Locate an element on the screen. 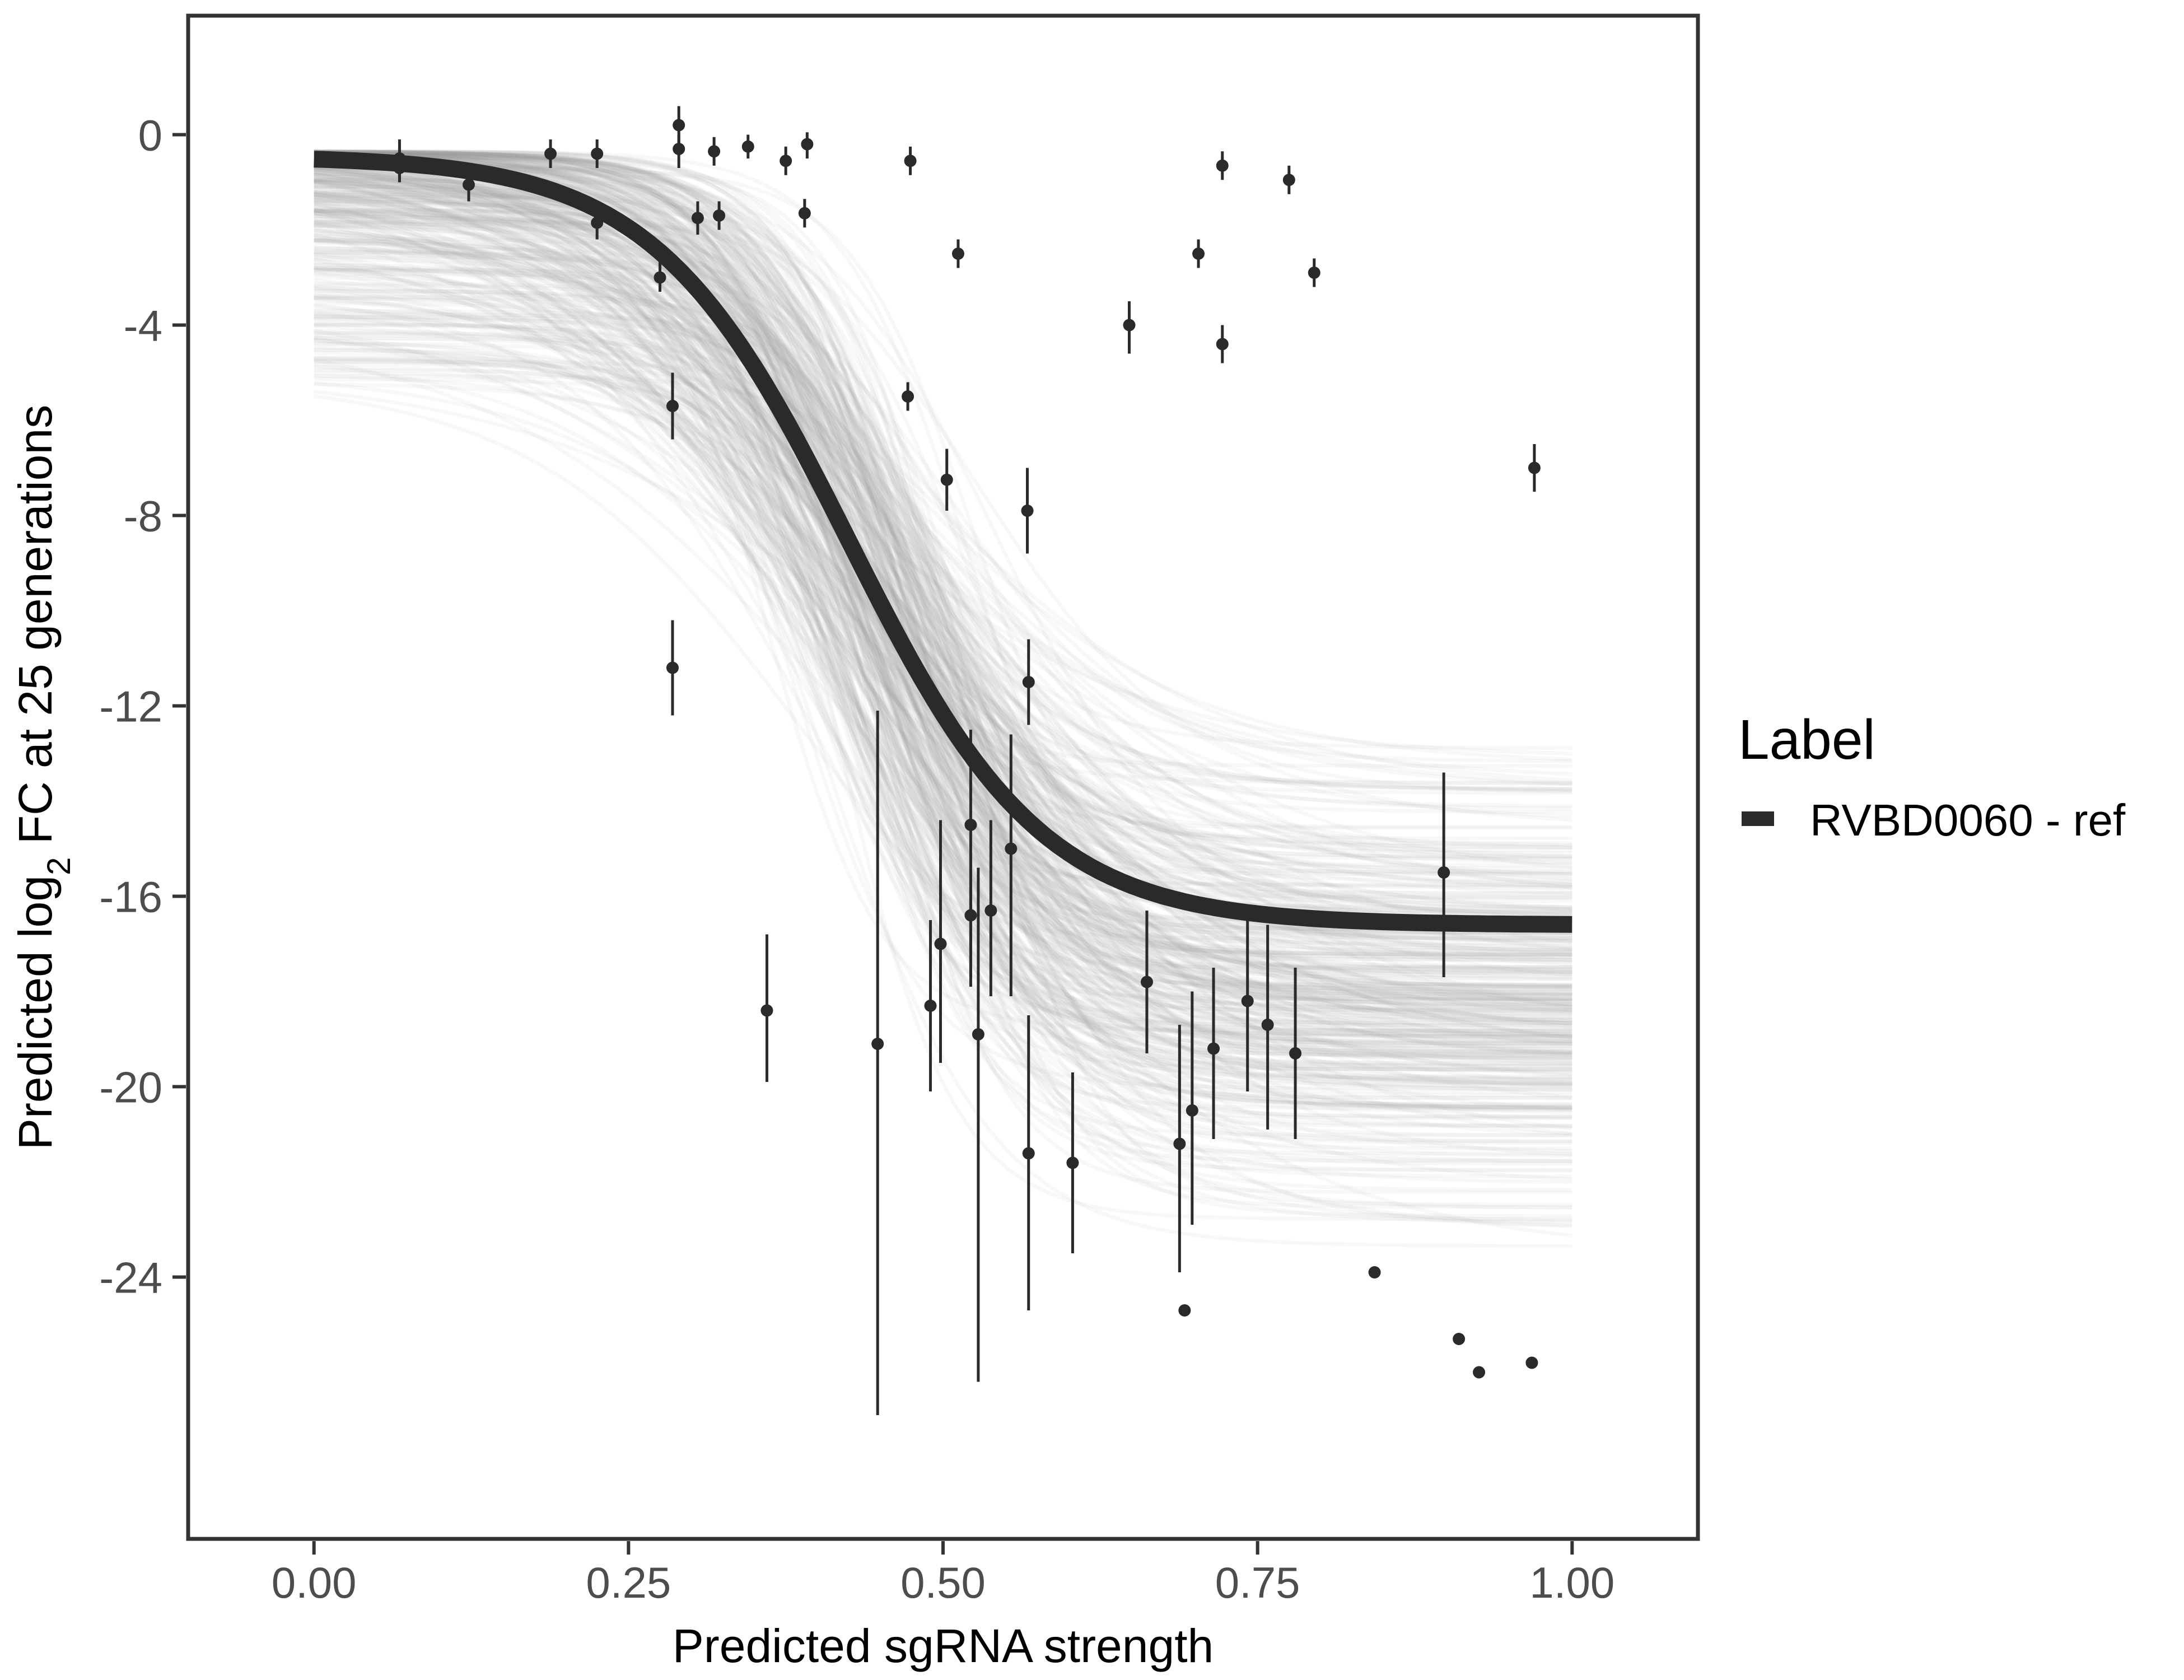  y-axis-title-prefix: Predicted log is located at coordinates (36, 1013).